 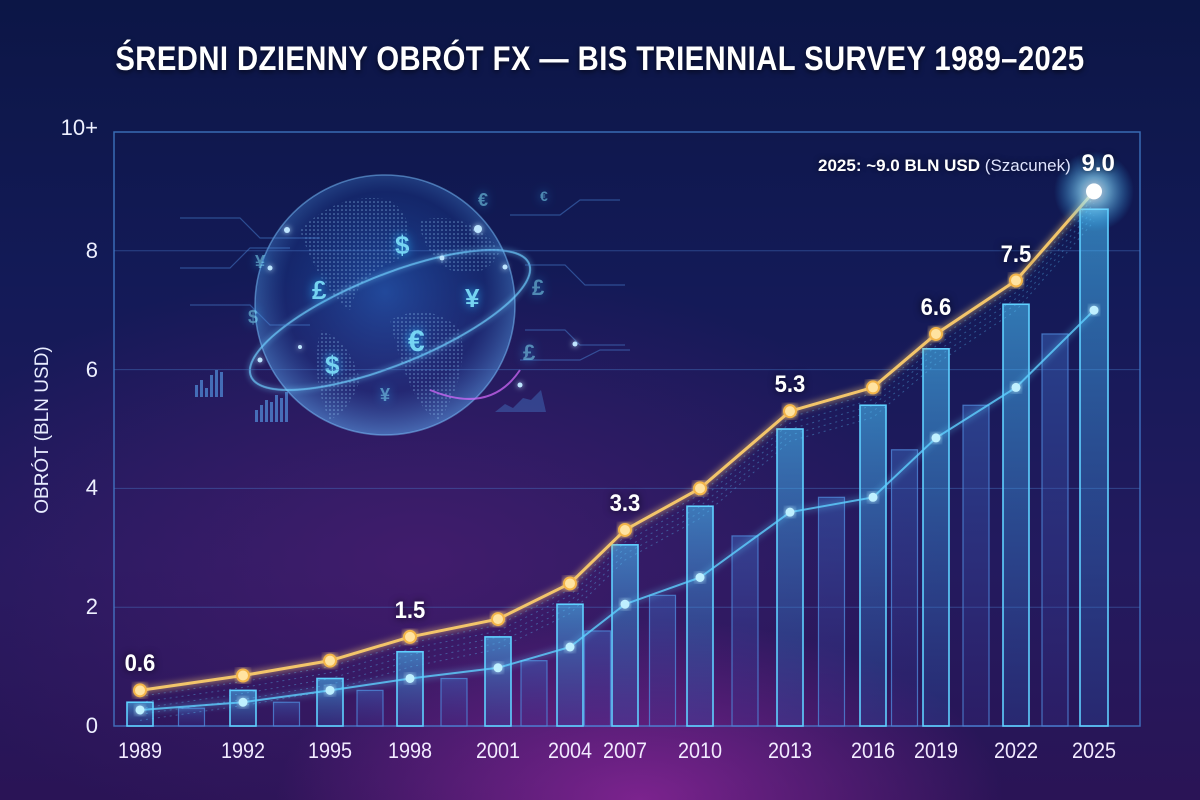 I want to click on x-tick-label: 2007, so click(x=625, y=750).